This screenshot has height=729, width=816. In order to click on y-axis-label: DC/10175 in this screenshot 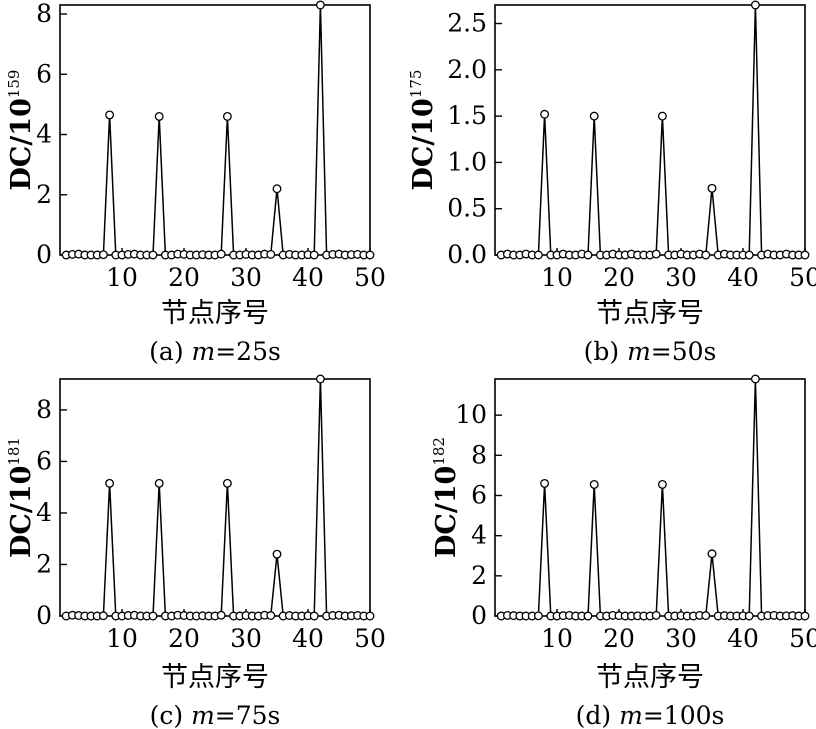, I will do `click(423, 130)`.